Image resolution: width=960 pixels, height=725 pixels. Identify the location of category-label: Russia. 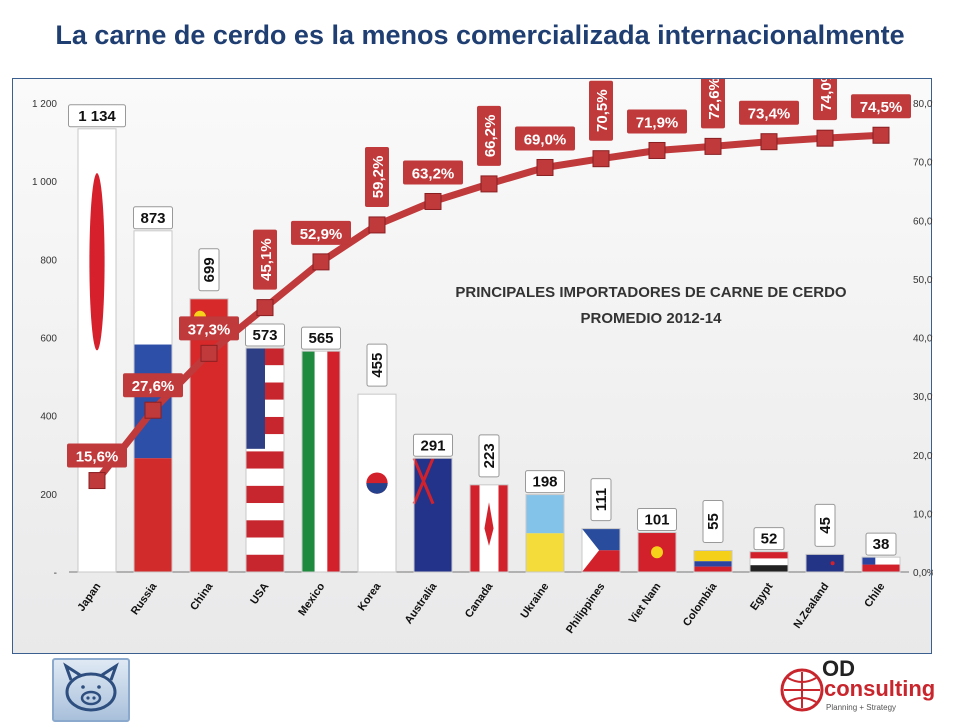
(144, 598).